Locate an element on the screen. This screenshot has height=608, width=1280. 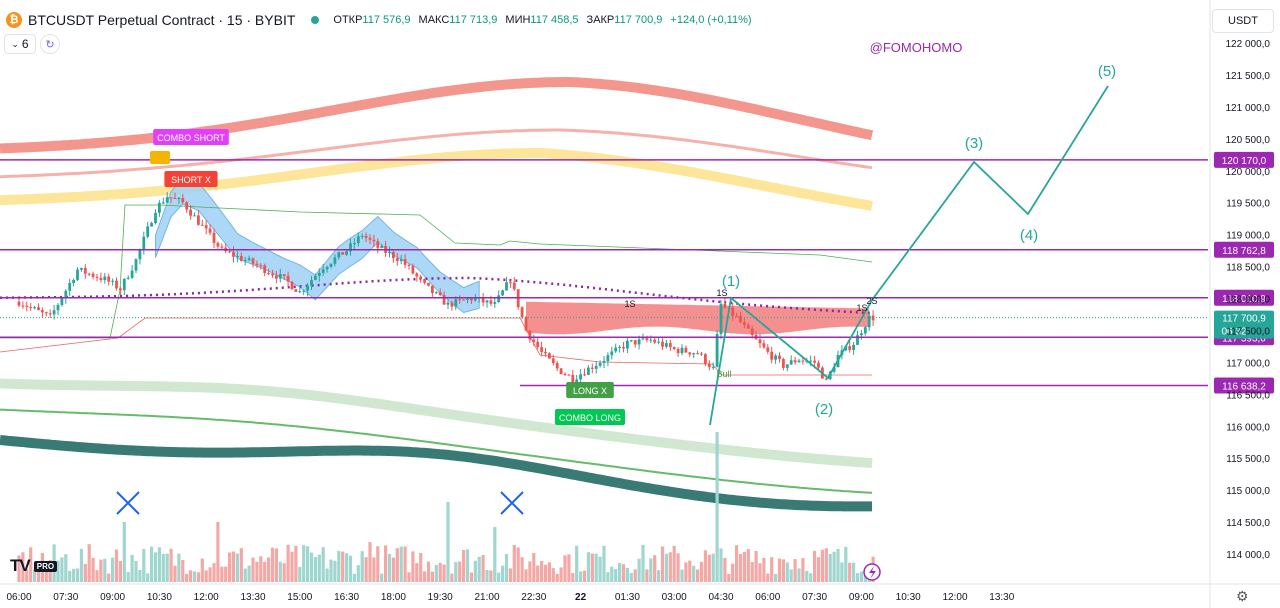
price-level-label: 117 393,0 is located at coordinates (1244, 338).